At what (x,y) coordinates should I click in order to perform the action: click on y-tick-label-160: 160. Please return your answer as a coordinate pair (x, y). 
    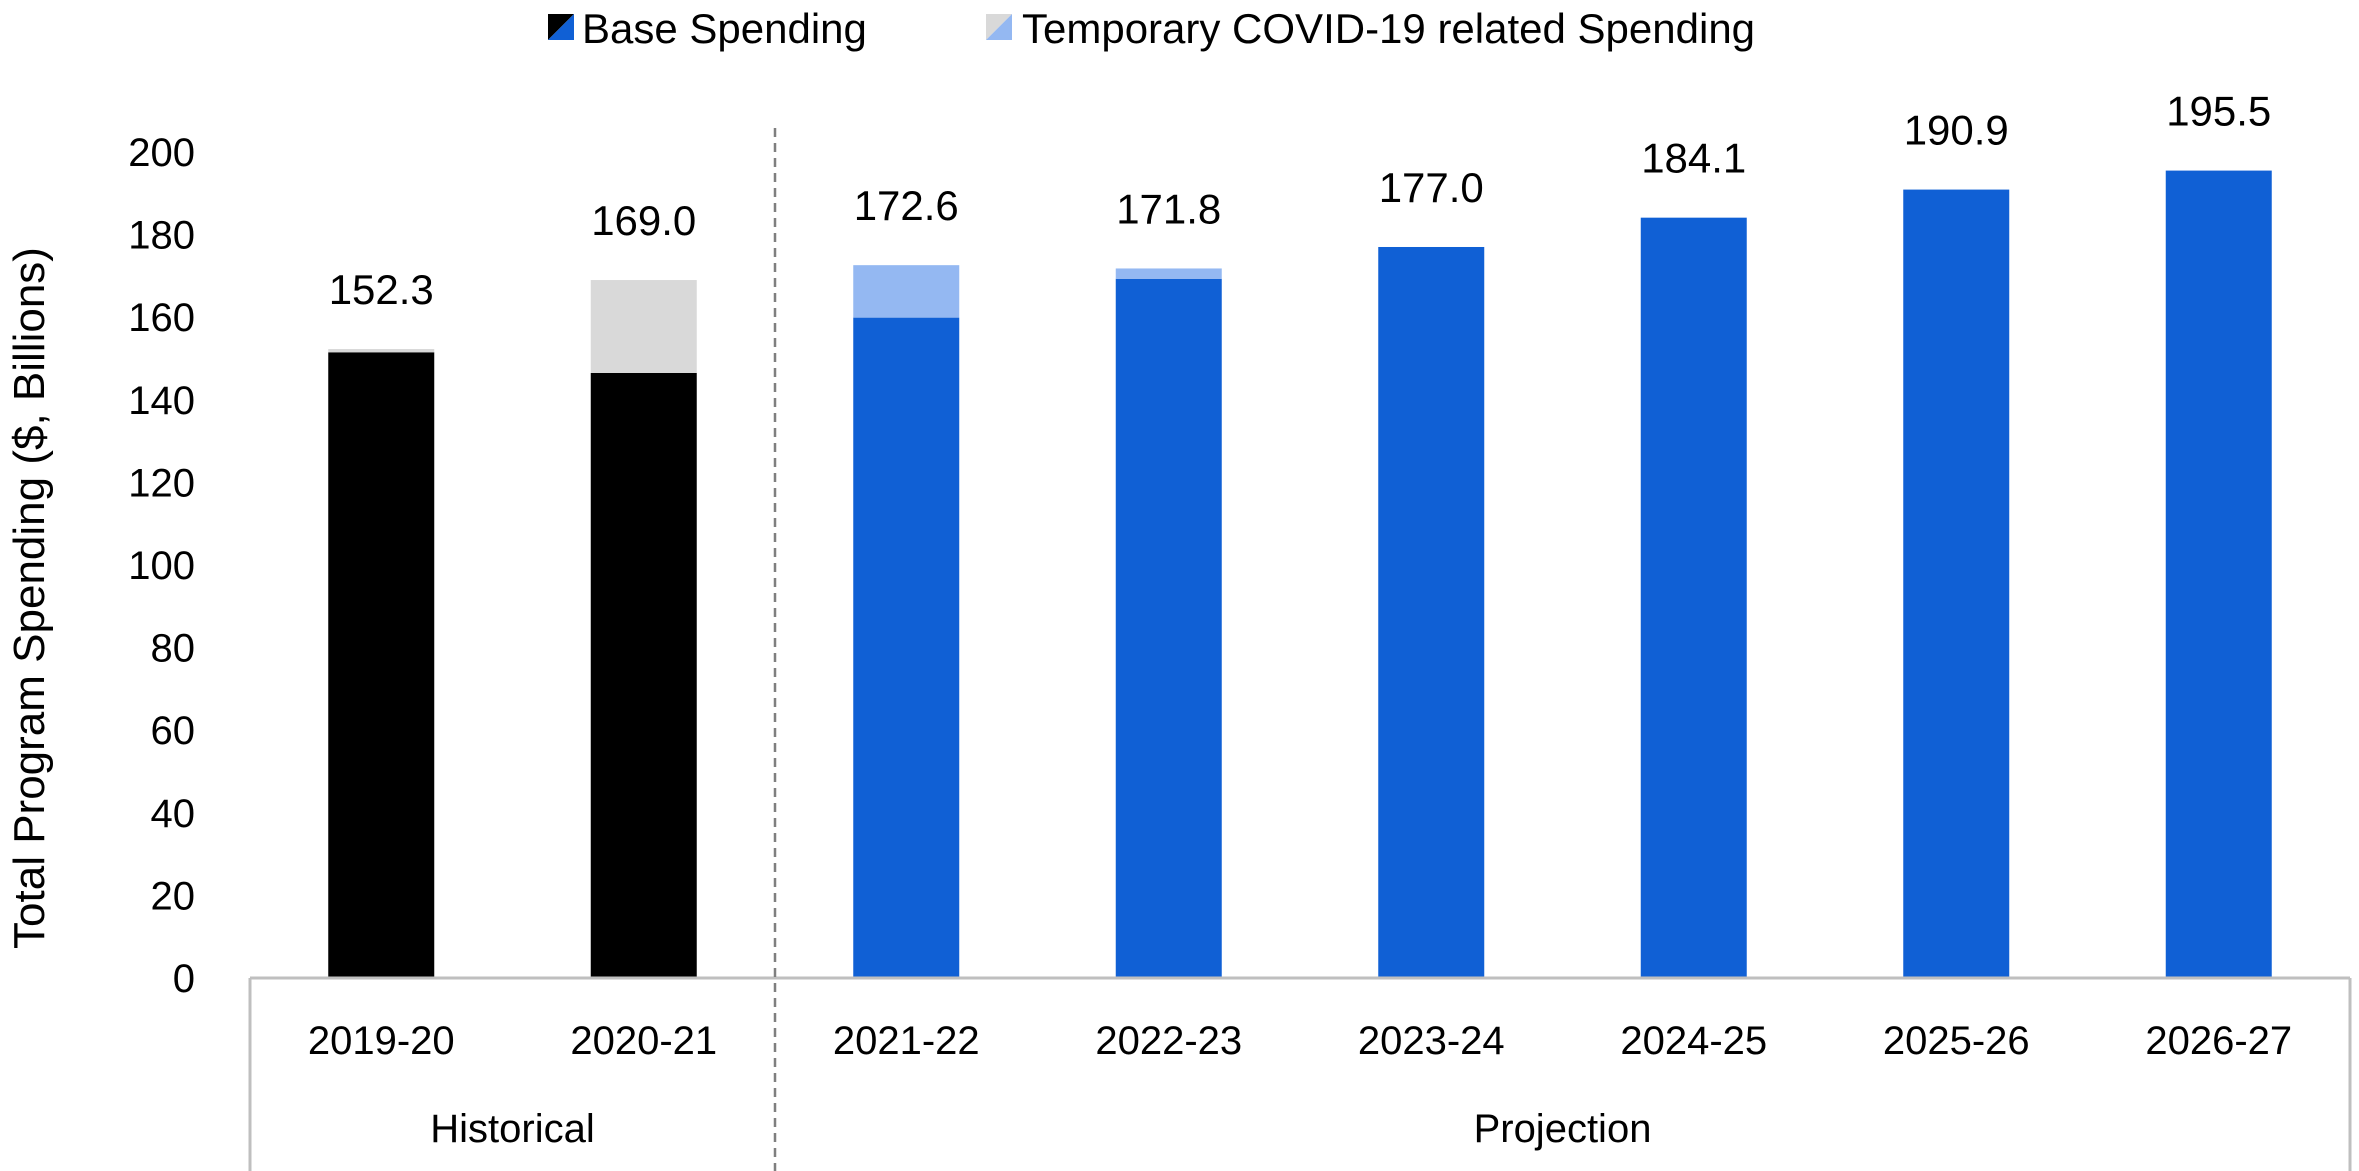
    Looking at the image, I should click on (161, 318).